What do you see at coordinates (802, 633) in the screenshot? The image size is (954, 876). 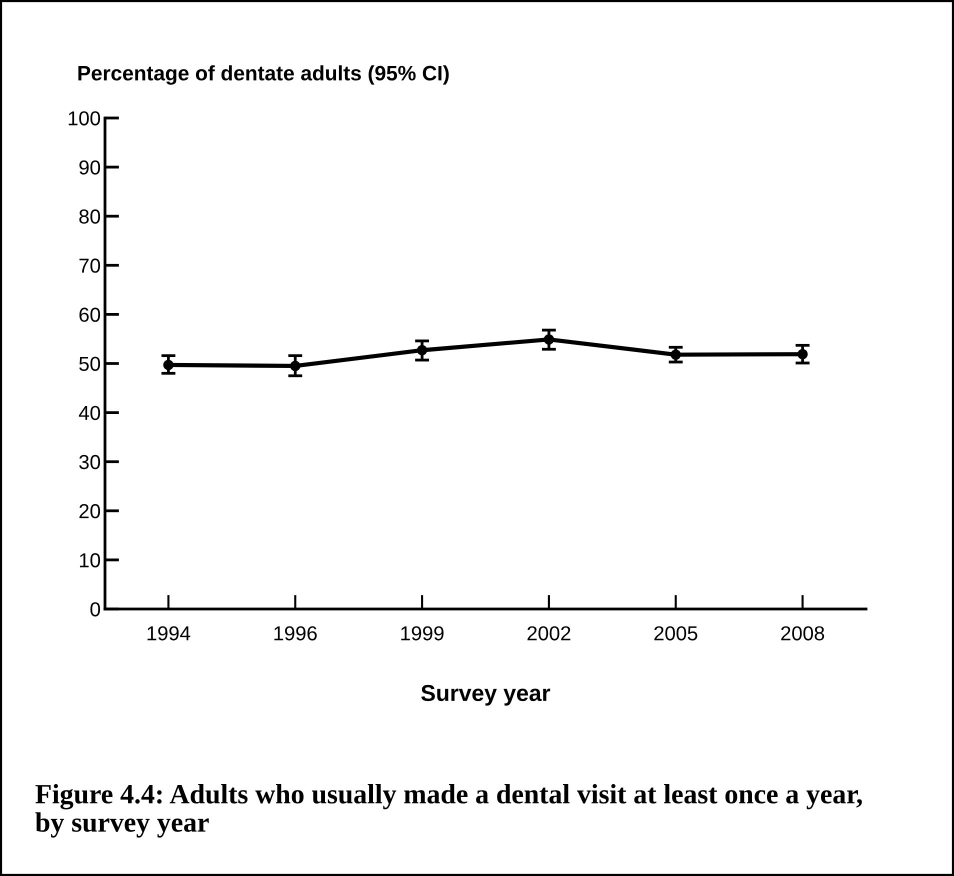 I see `x-tick-label: 2008` at bounding box center [802, 633].